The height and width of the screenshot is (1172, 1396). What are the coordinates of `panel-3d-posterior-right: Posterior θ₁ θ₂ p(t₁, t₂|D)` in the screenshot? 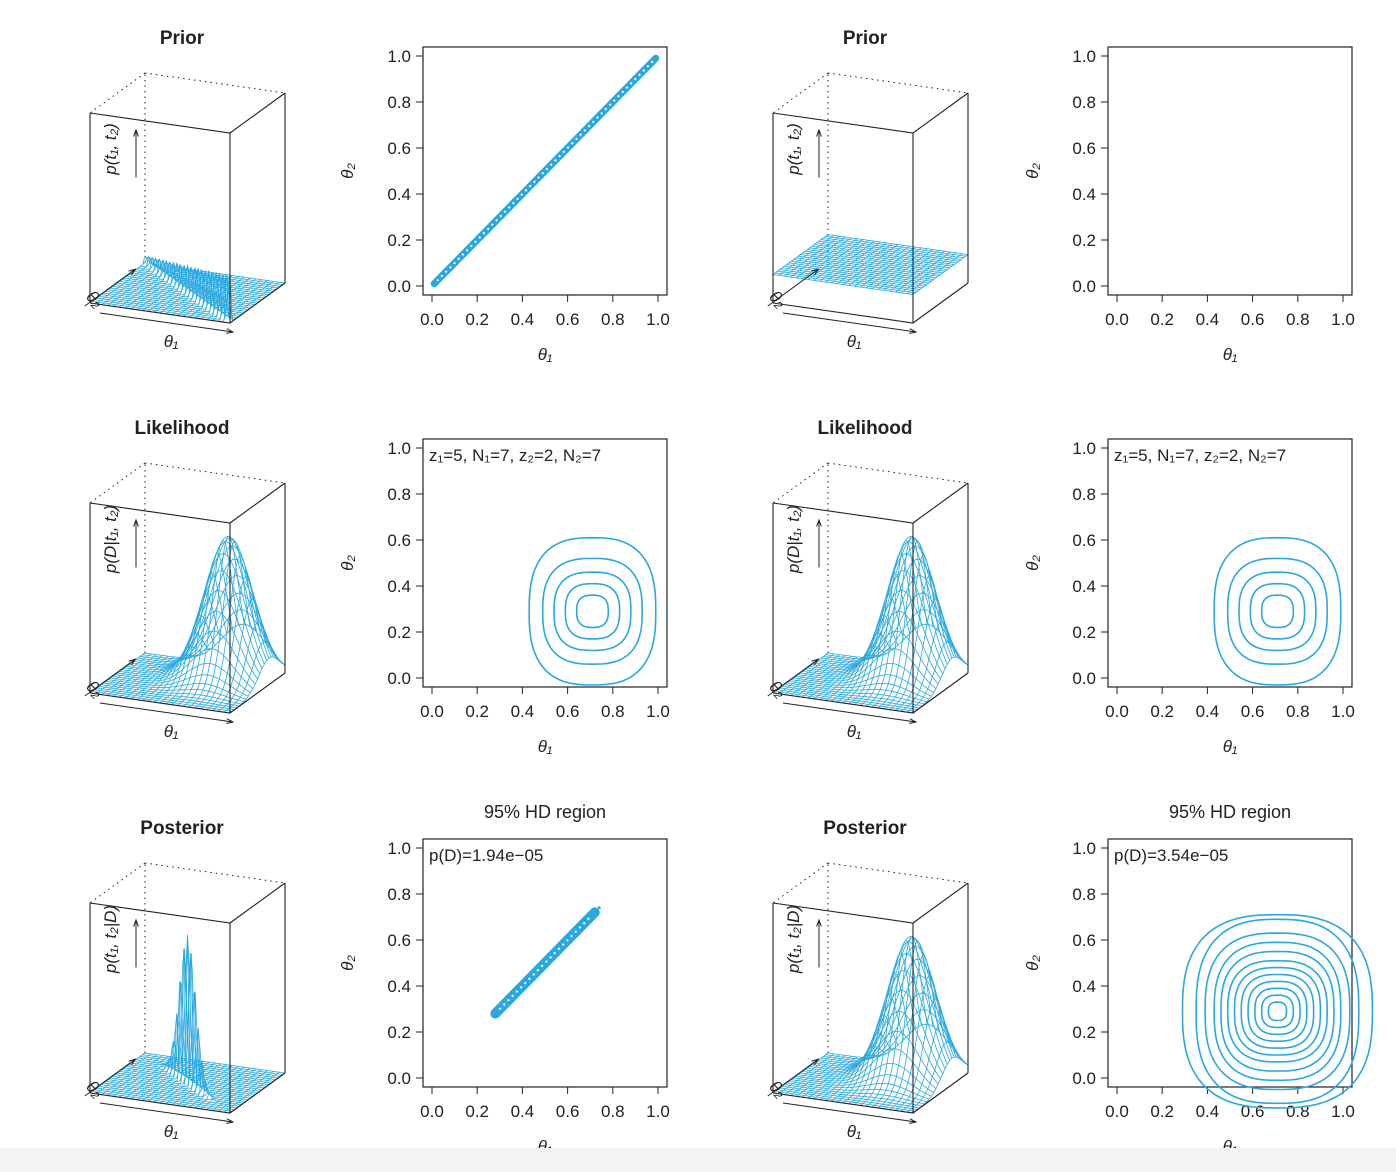 It's located at (867, 979).